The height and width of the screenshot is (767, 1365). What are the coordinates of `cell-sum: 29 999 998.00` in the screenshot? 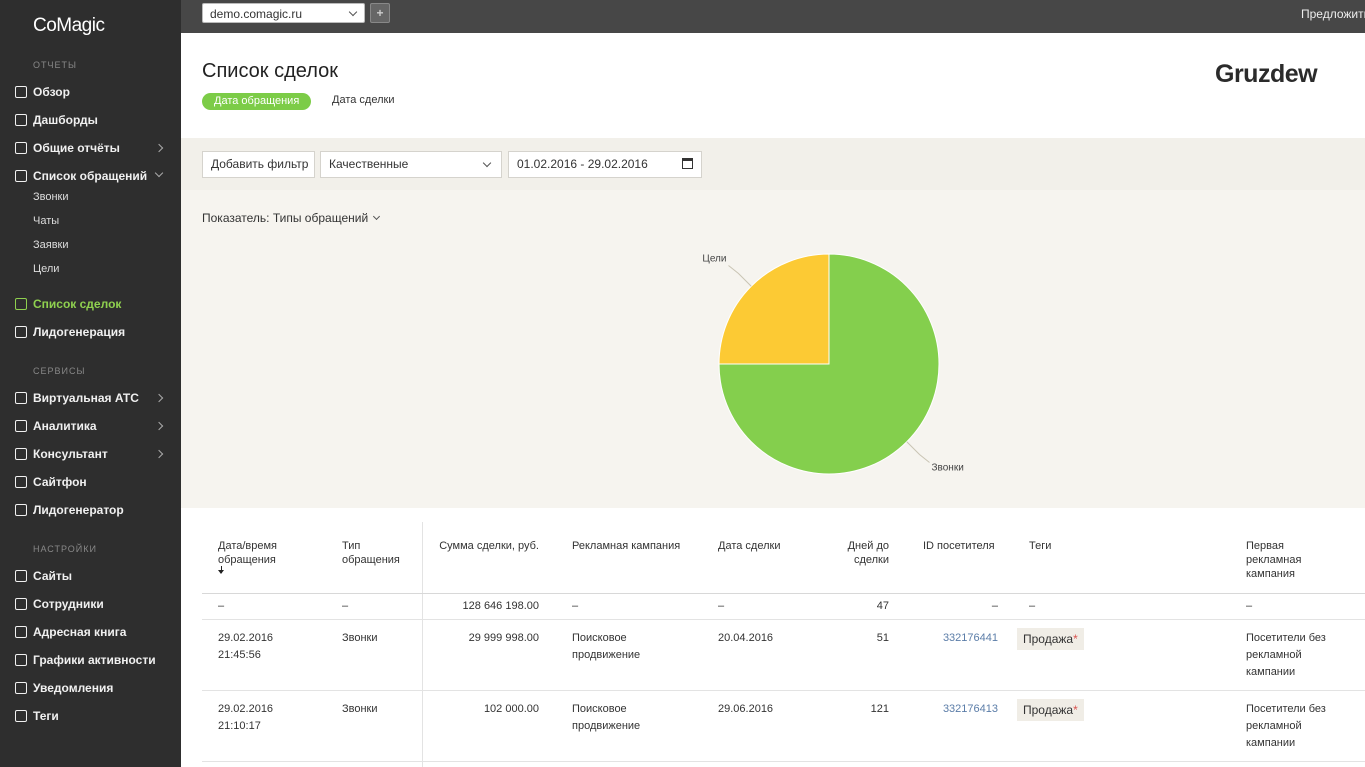 It's located at (503, 638).